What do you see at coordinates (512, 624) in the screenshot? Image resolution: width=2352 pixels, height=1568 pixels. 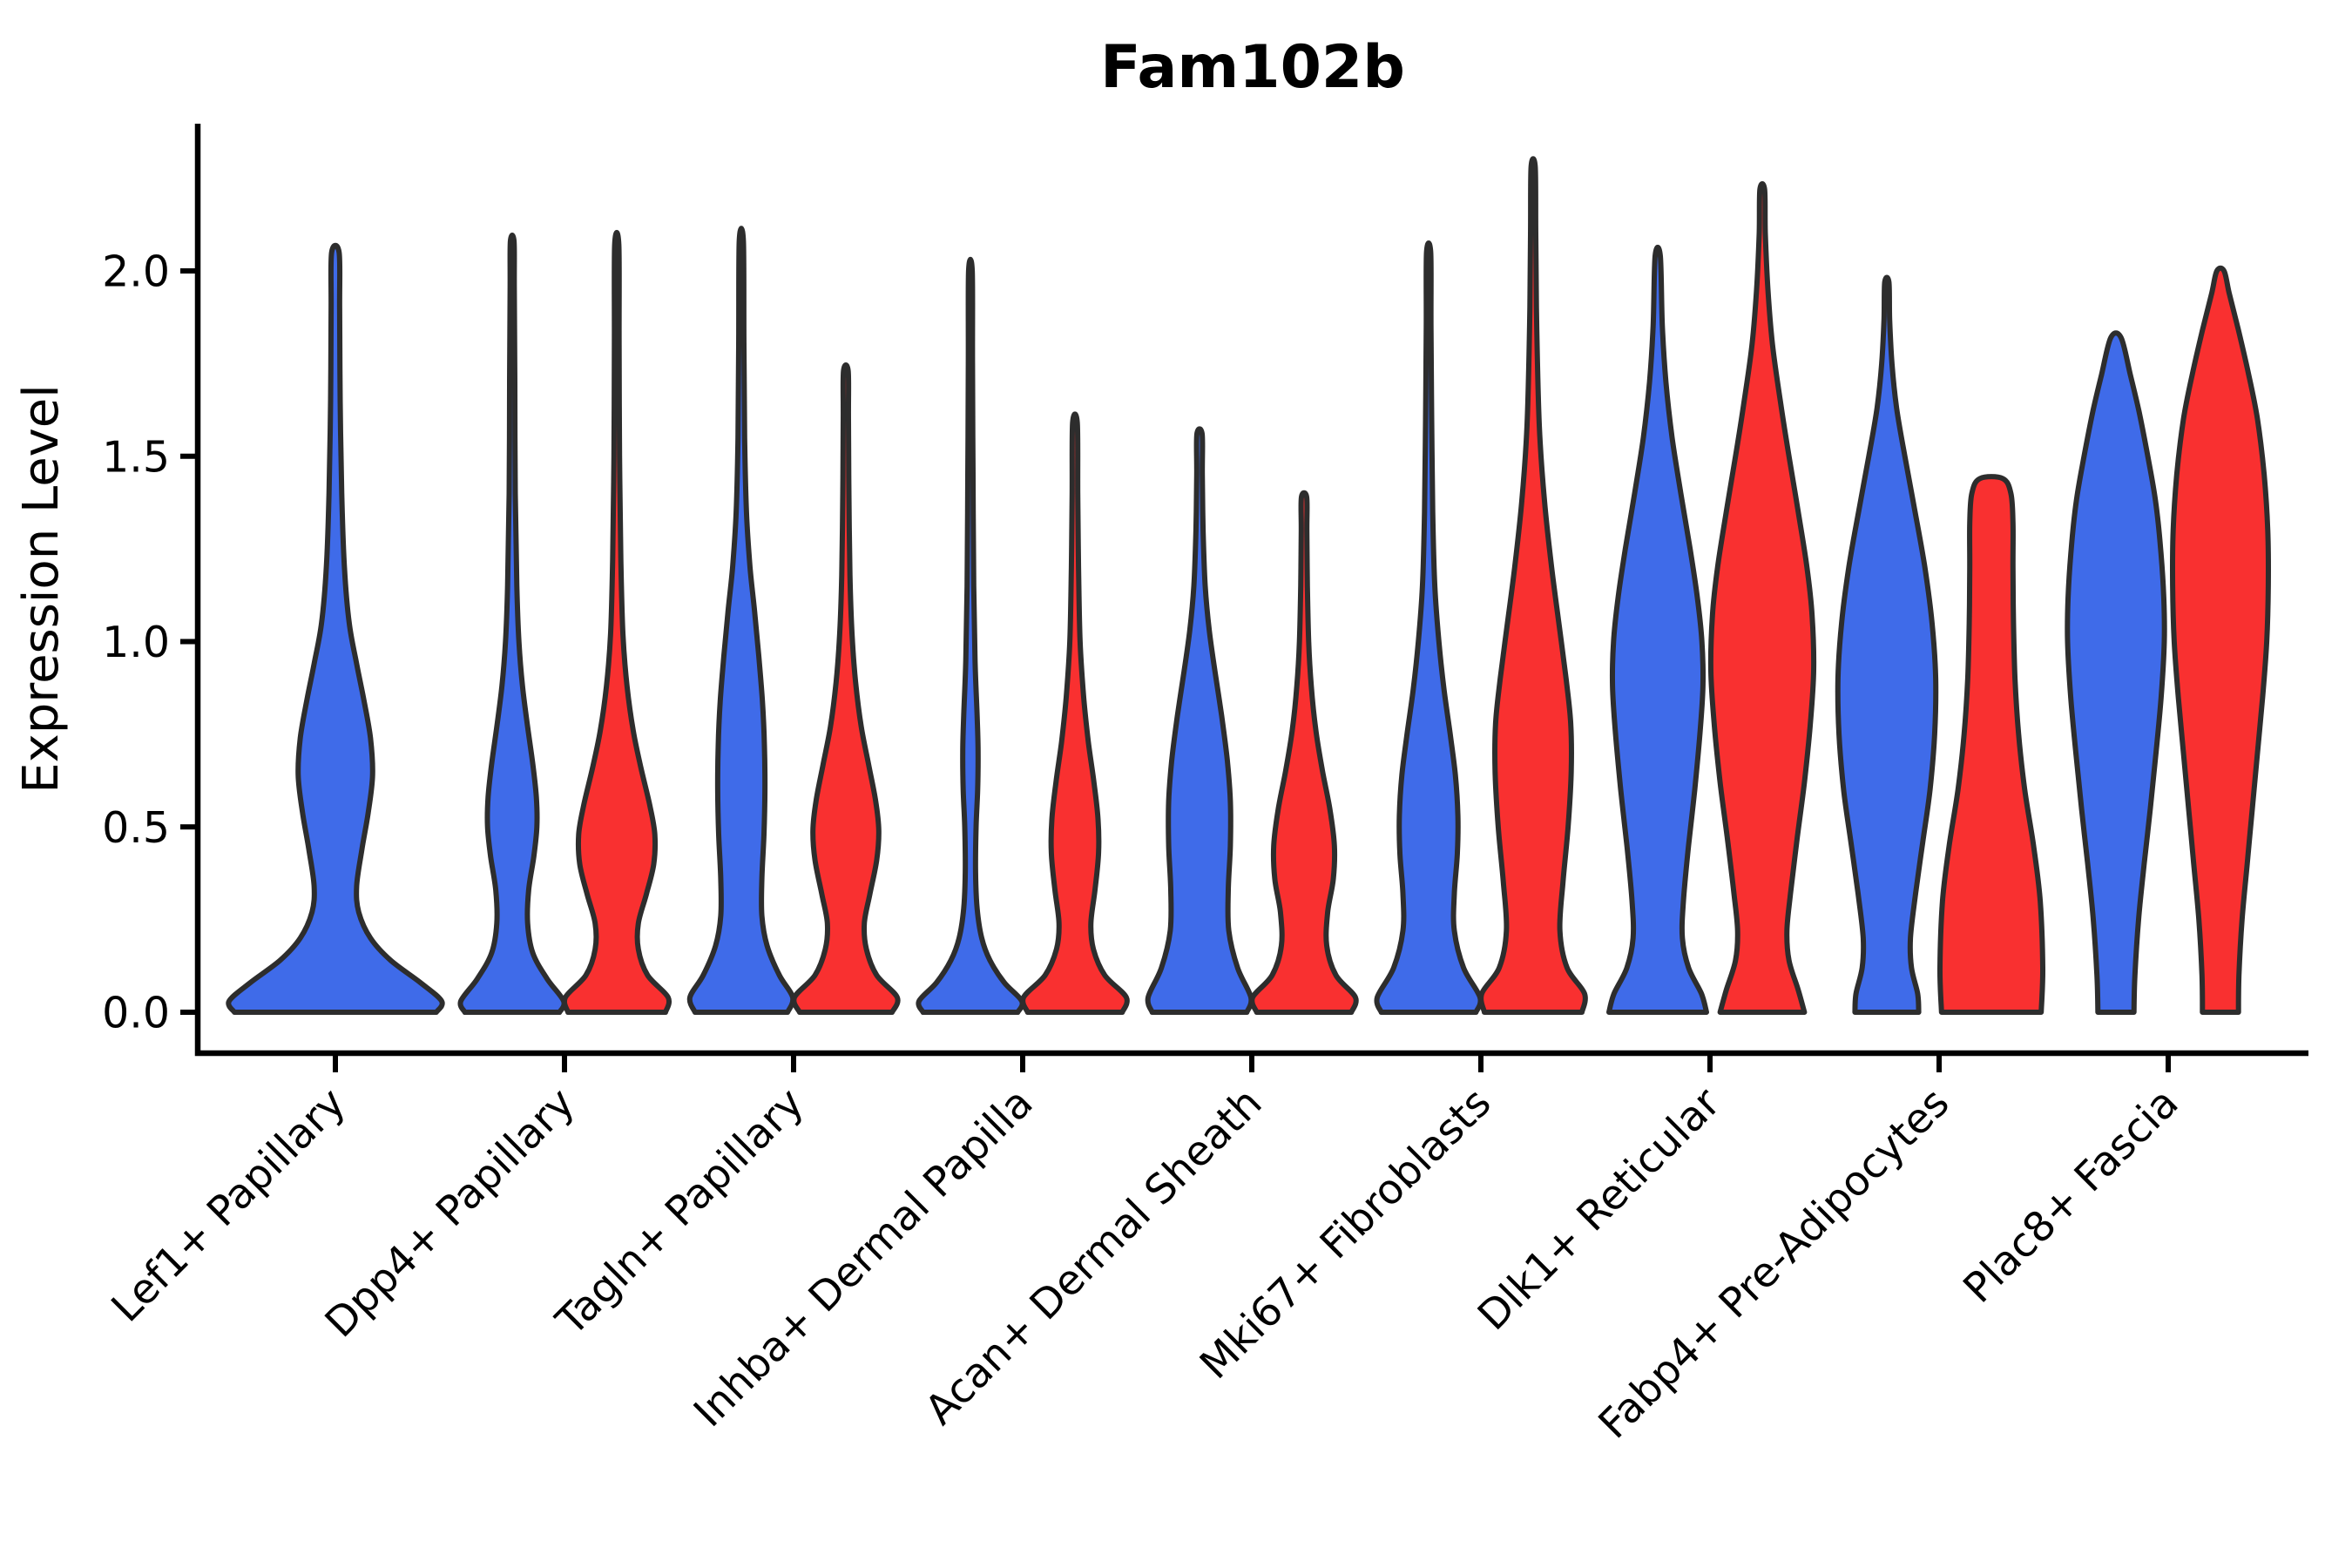 I see `violin-dpp4-papillary-blue` at bounding box center [512, 624].